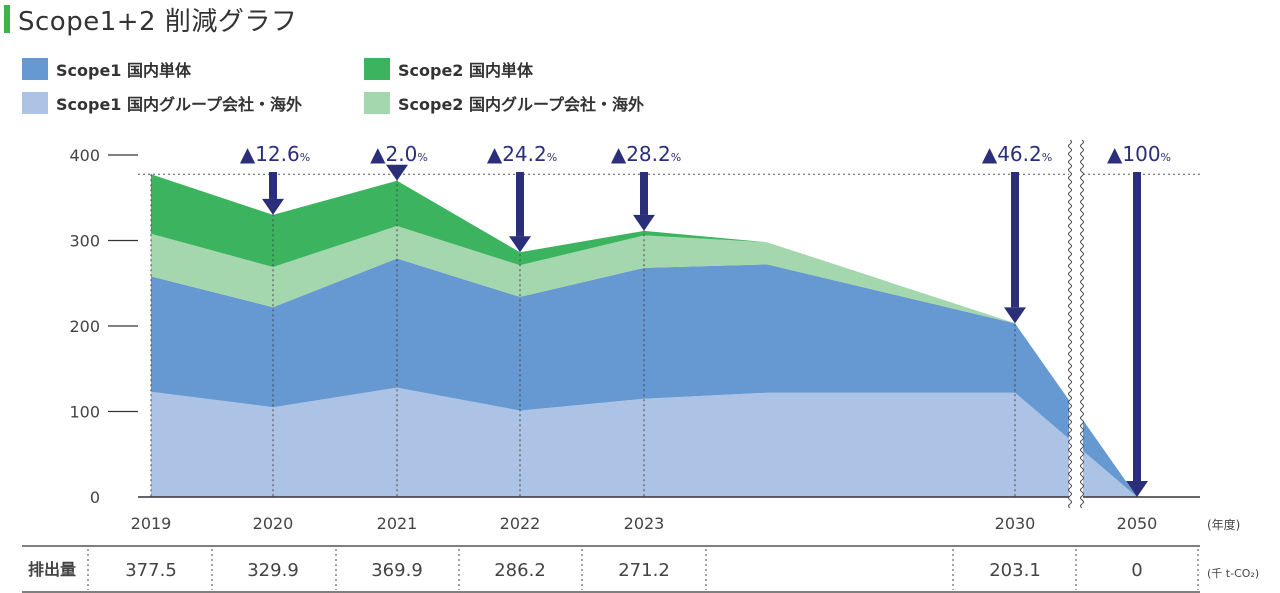 The image size is (1280, 593). What do you see at coordinates (1139, 154) in the screenshot?
I see `reduction-percent-label: ▲100%` at bounding box center [1139, 154].